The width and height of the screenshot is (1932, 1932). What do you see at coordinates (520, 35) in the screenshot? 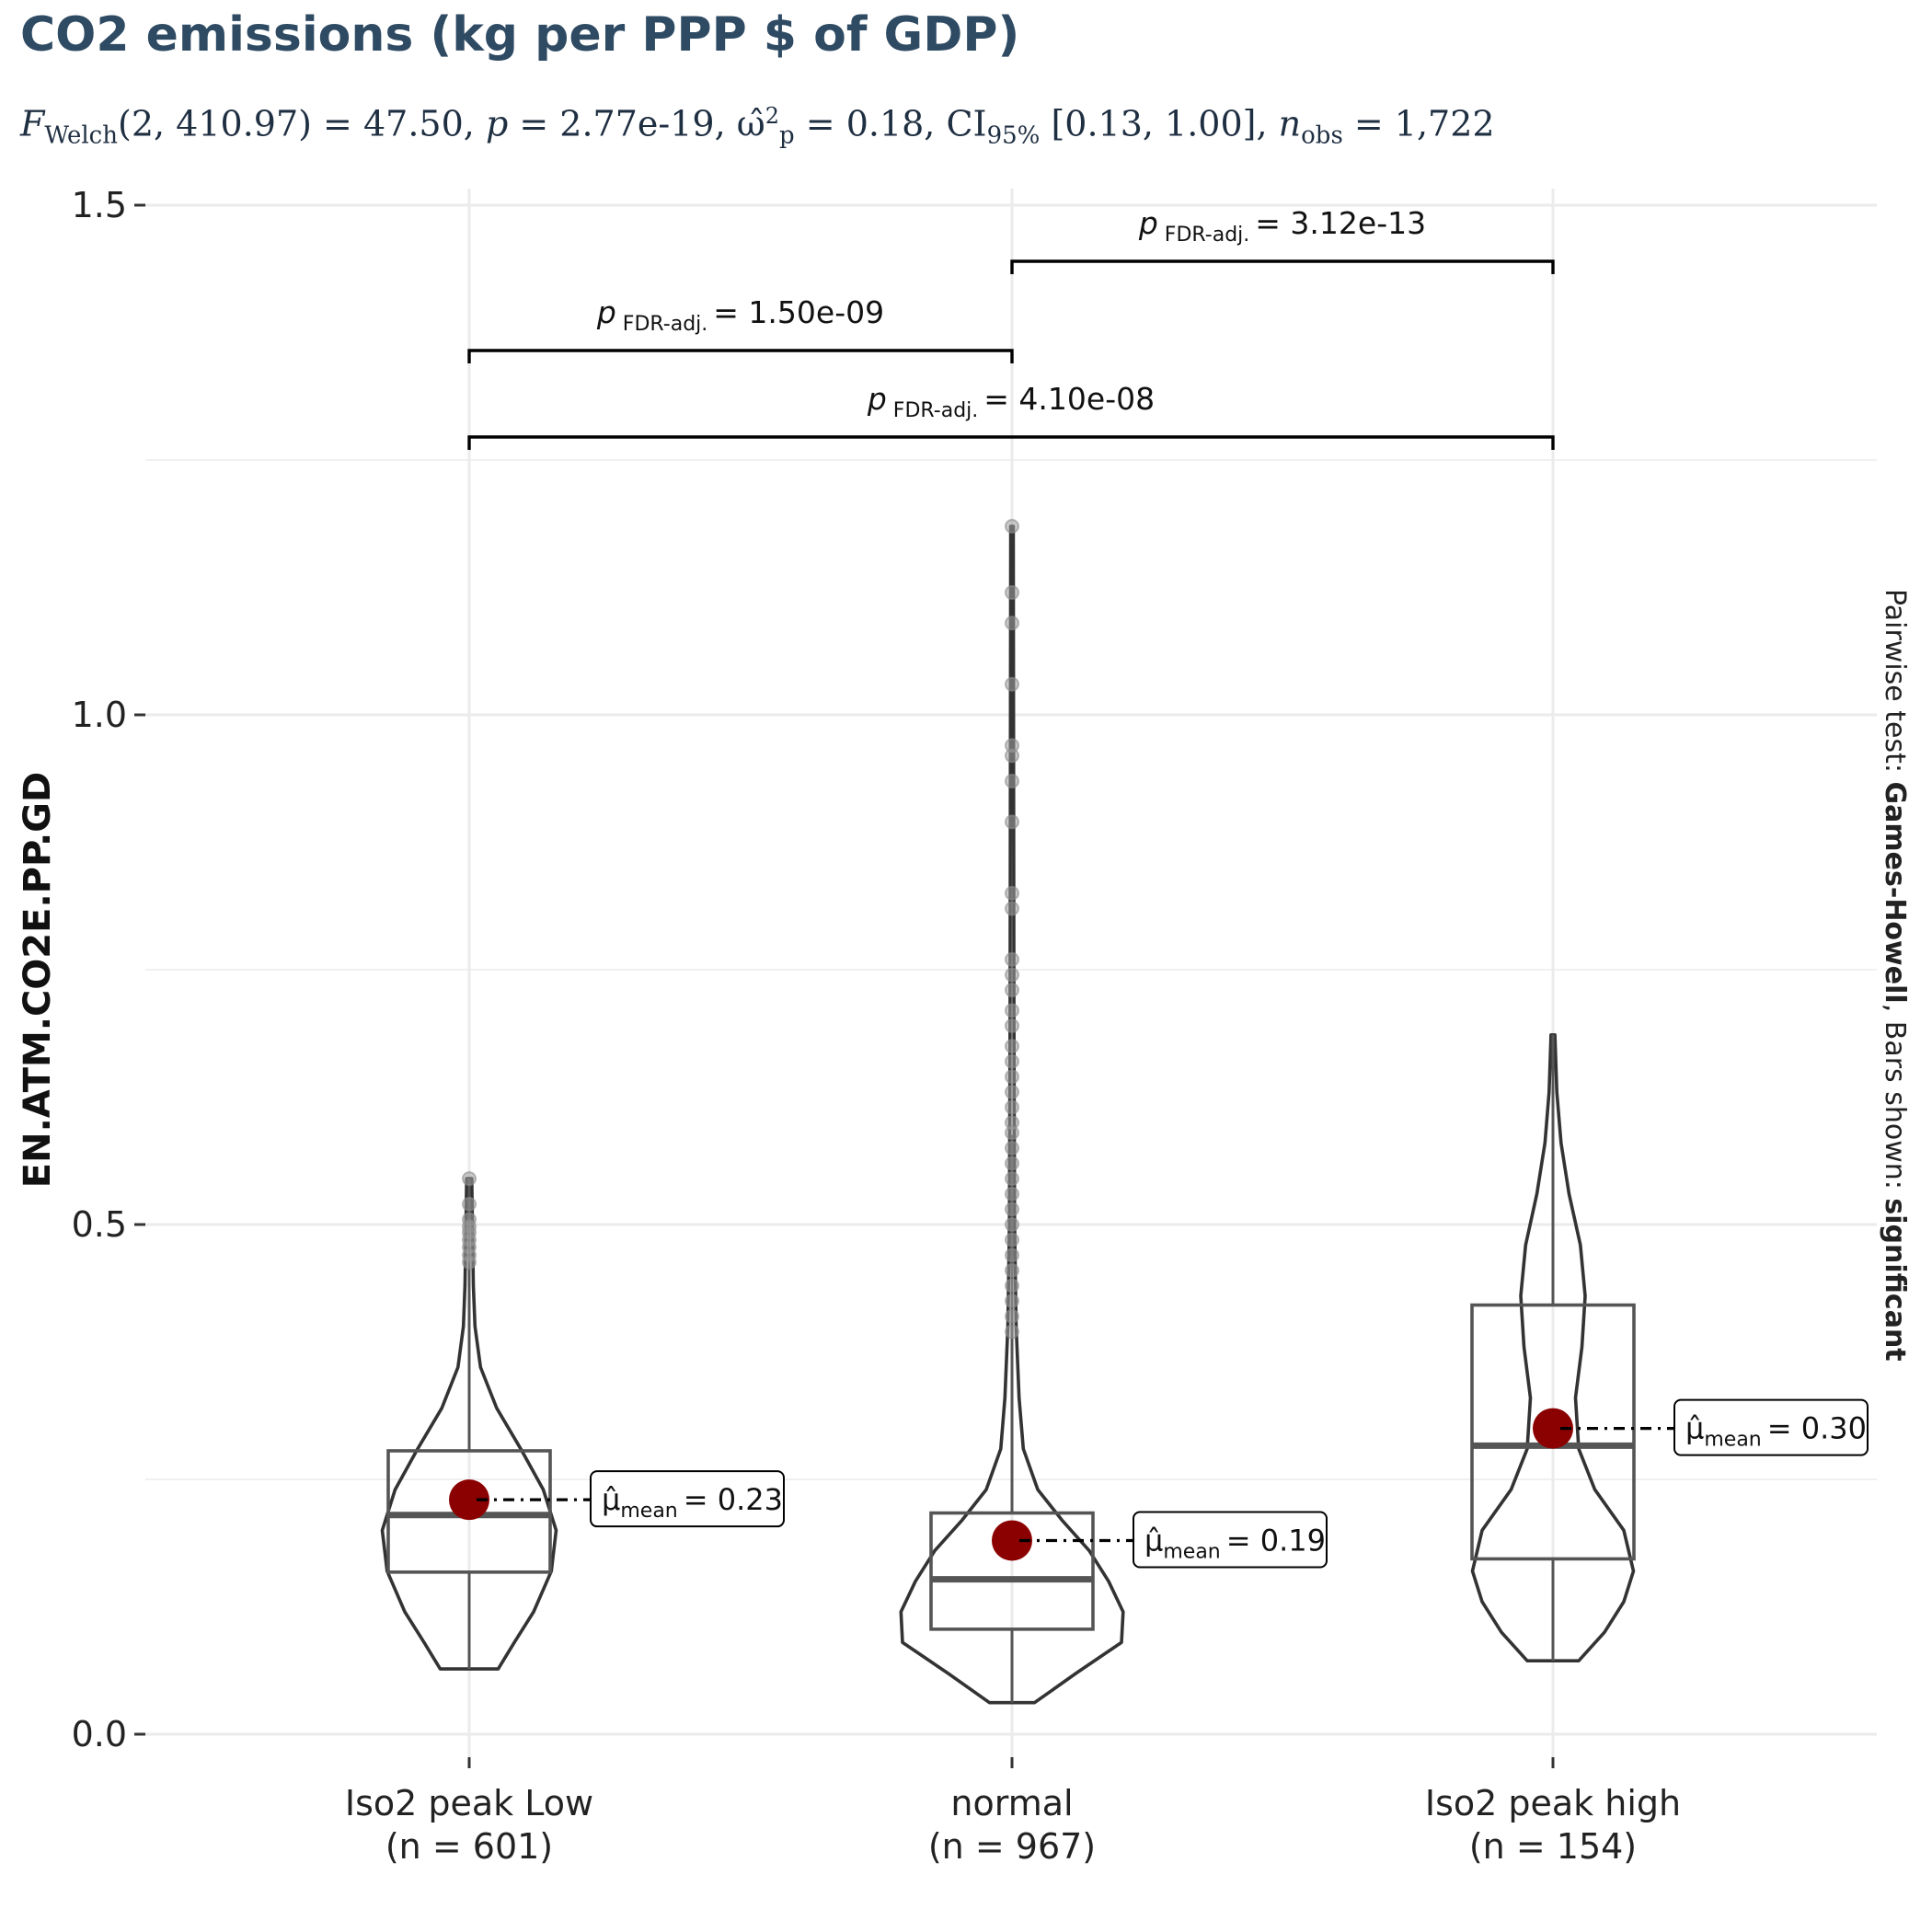
I see `chart-title: CO2 emissions (kg per PPP $ of GDP)` at bounding box center [520, 35].